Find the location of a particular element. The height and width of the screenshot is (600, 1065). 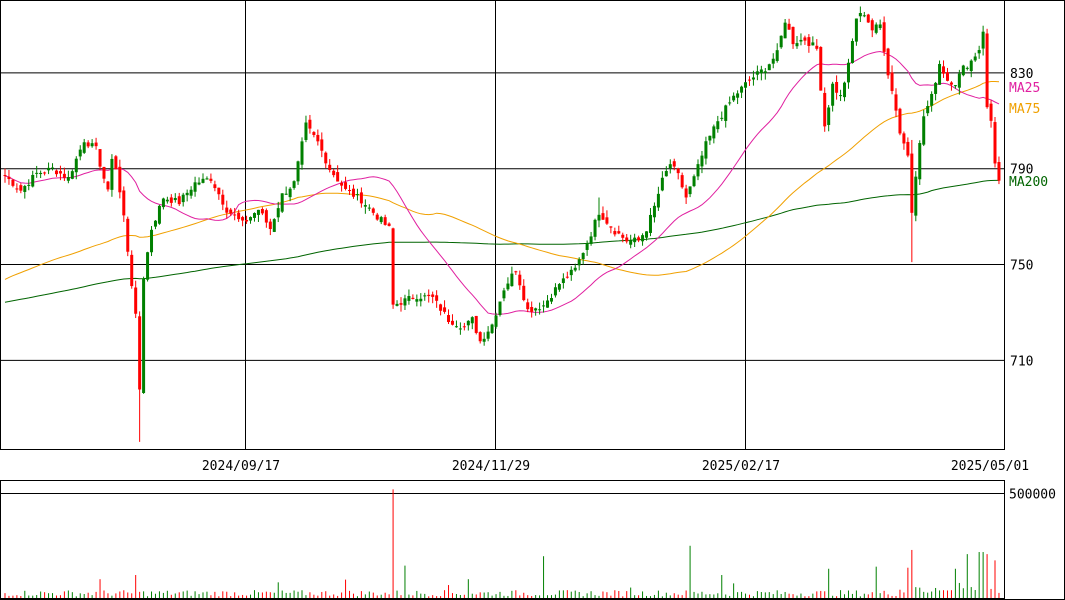

price-tick-label: 790 is located at coordinates (1021, 170).